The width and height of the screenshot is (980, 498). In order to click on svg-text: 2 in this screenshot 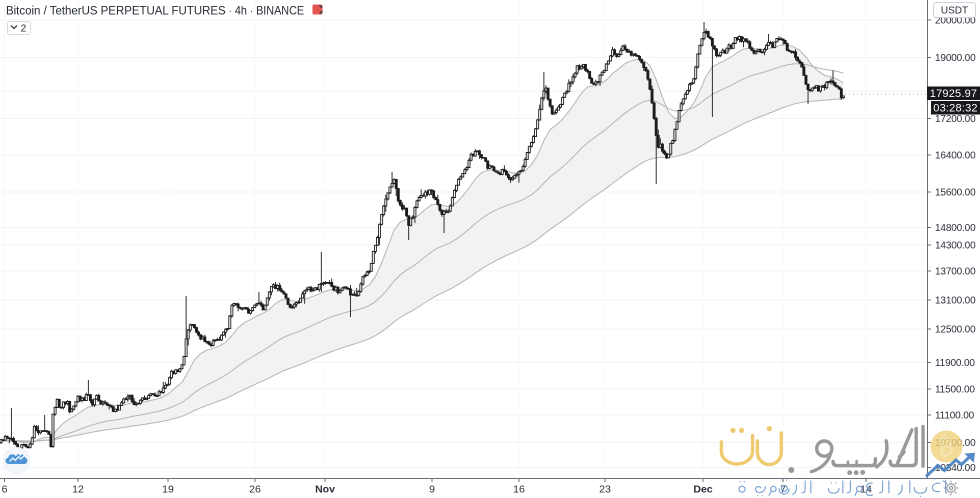, I will do `click(24, 29)`.